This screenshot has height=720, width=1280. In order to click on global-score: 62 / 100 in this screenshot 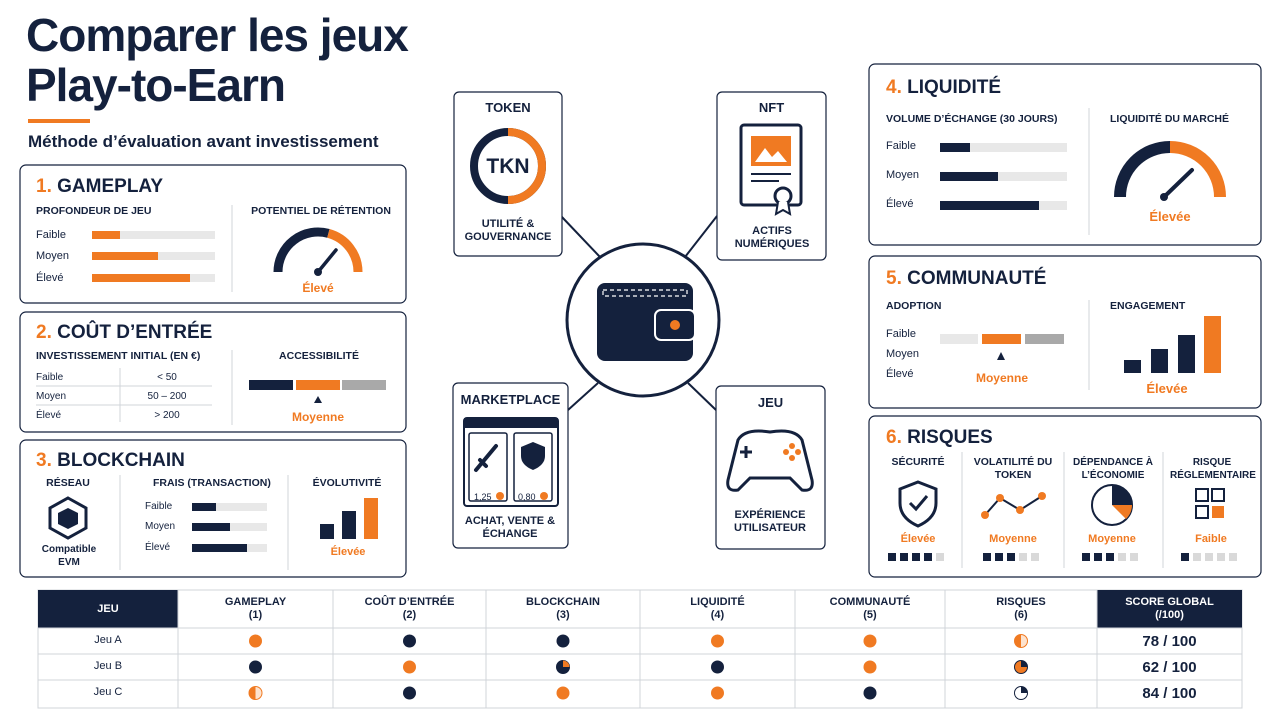, I will do `click(1169, 667)`.